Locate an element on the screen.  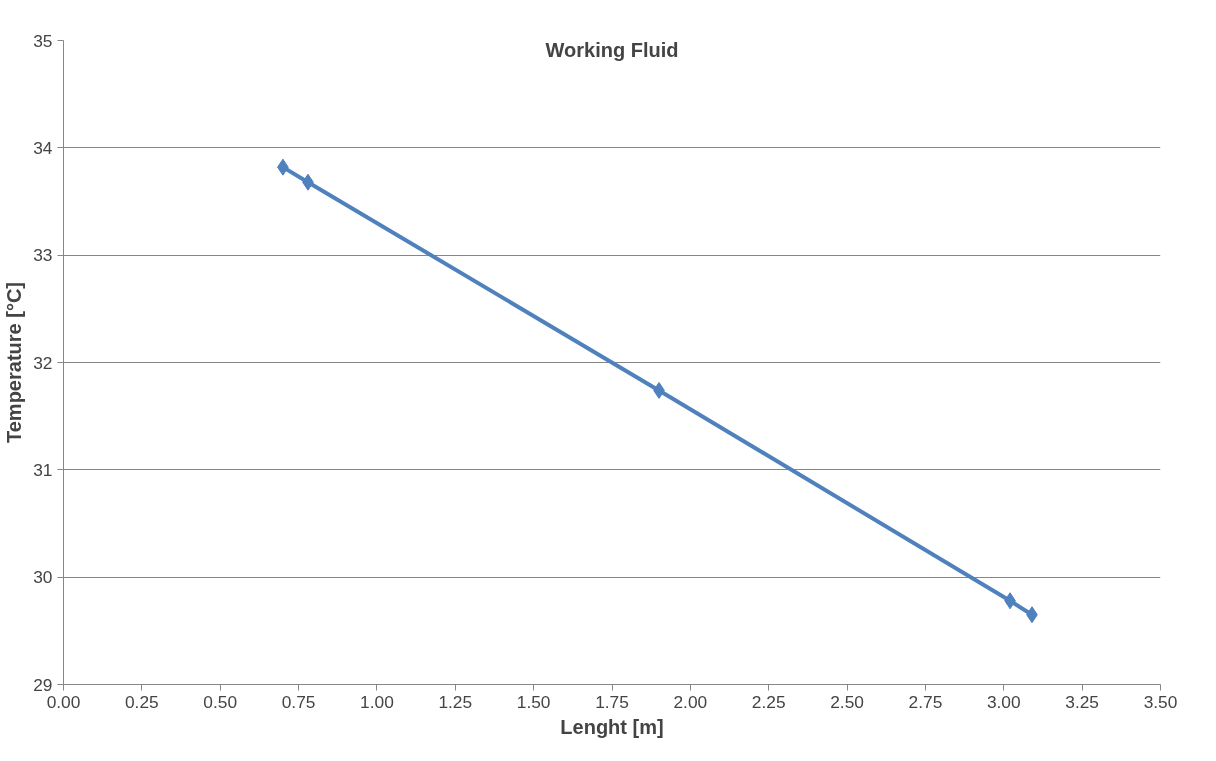
x-tick-label: 1.50 is located at coordinates (533, 701).